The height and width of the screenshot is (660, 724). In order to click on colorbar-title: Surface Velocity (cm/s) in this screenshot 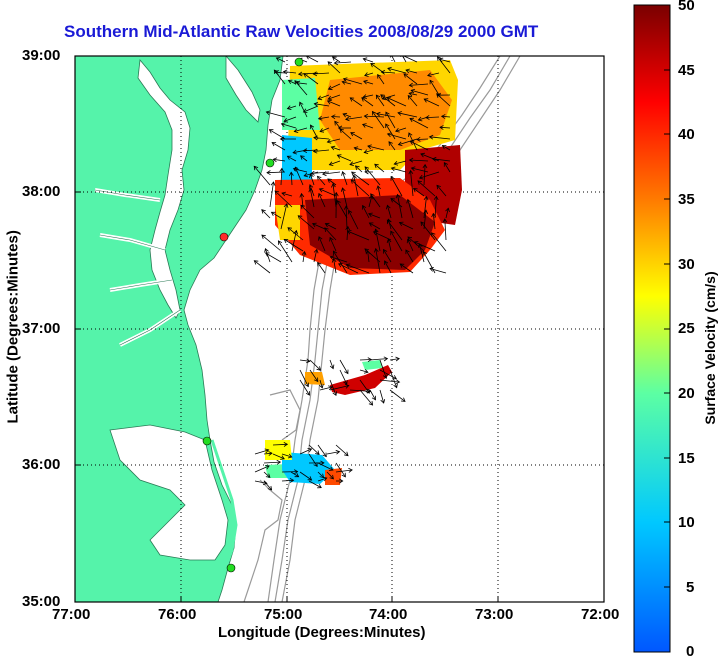, I will do `click(710, 348)`.